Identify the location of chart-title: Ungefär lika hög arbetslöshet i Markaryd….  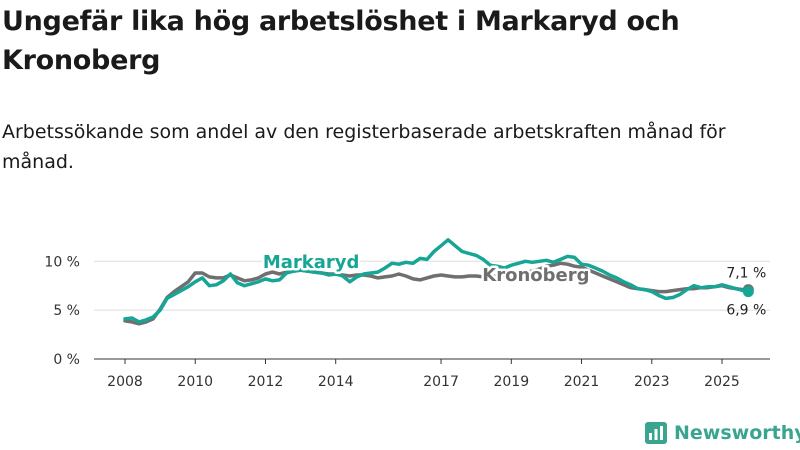
(341, 41).